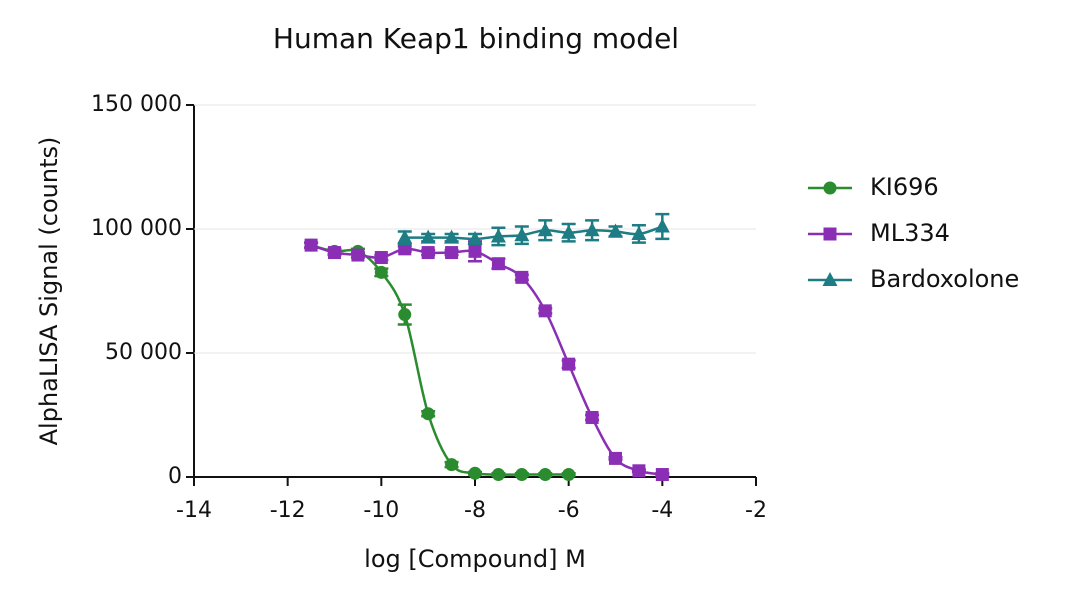 The image size is (1080, 598). What do you see at coordinates (569, 510) in the screenshot?
I see `x-tick-label: -6` at bounding box center [569, 510].